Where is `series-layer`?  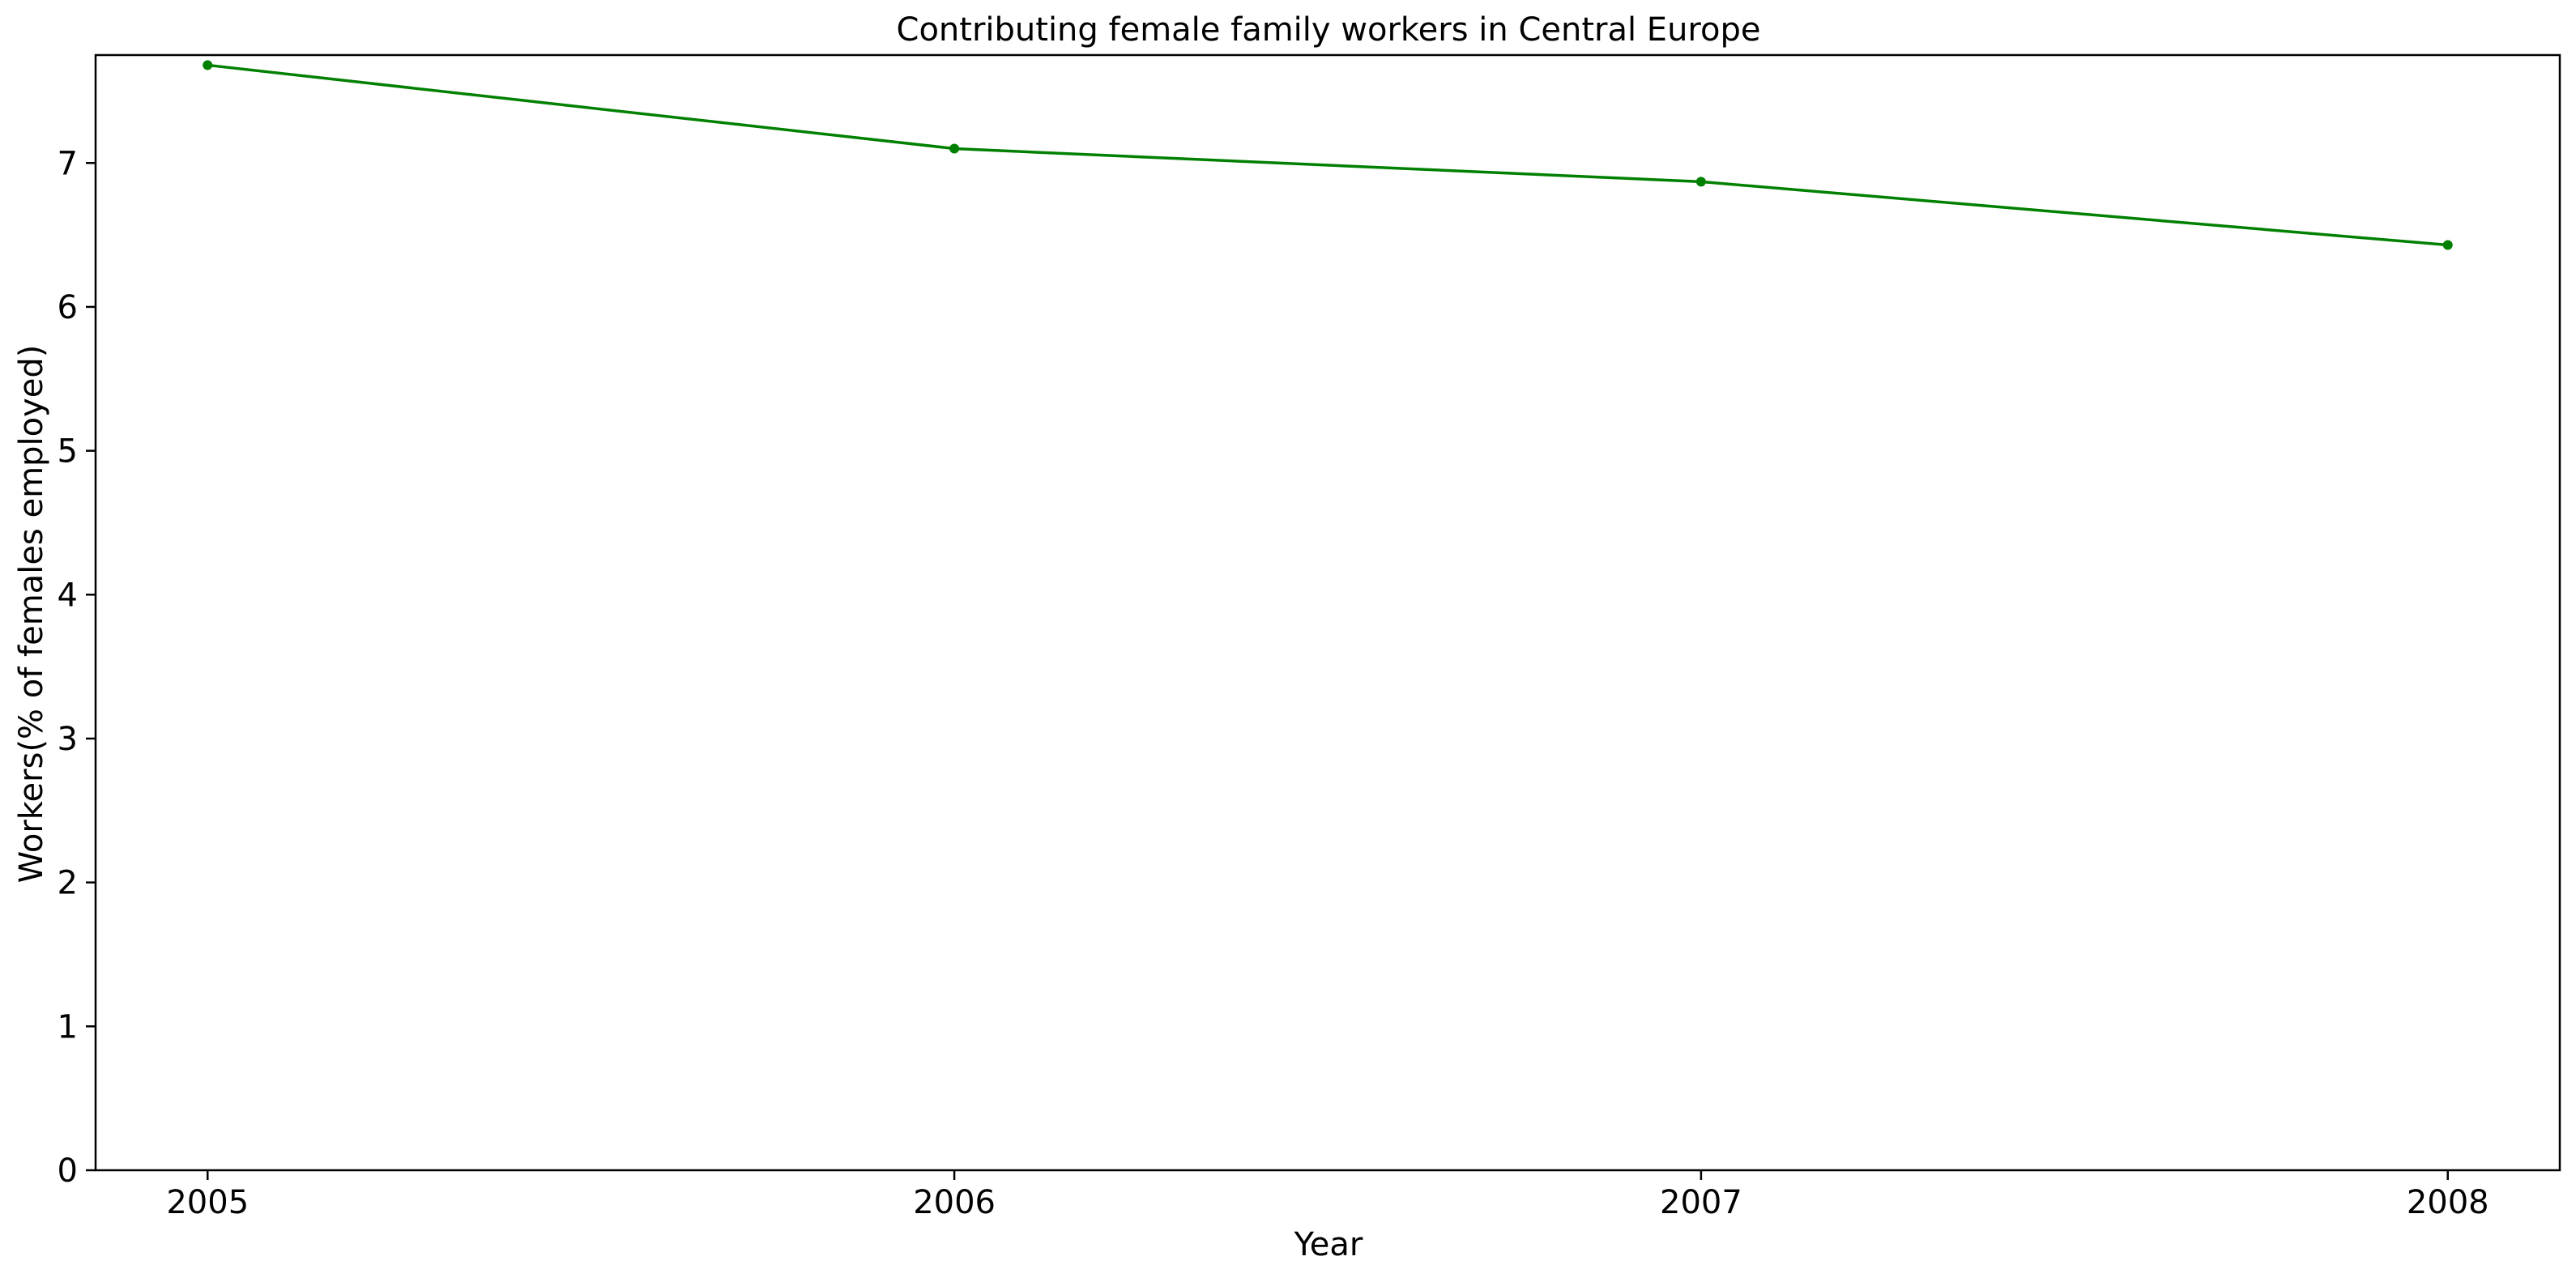 series-layer is located at coordinates (1328, 155).